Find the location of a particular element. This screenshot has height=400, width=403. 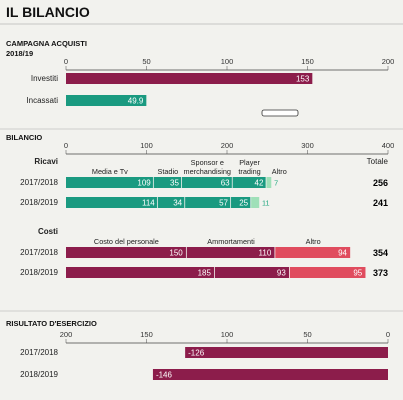

row-total: 256 is located at coordinates (380, 183).